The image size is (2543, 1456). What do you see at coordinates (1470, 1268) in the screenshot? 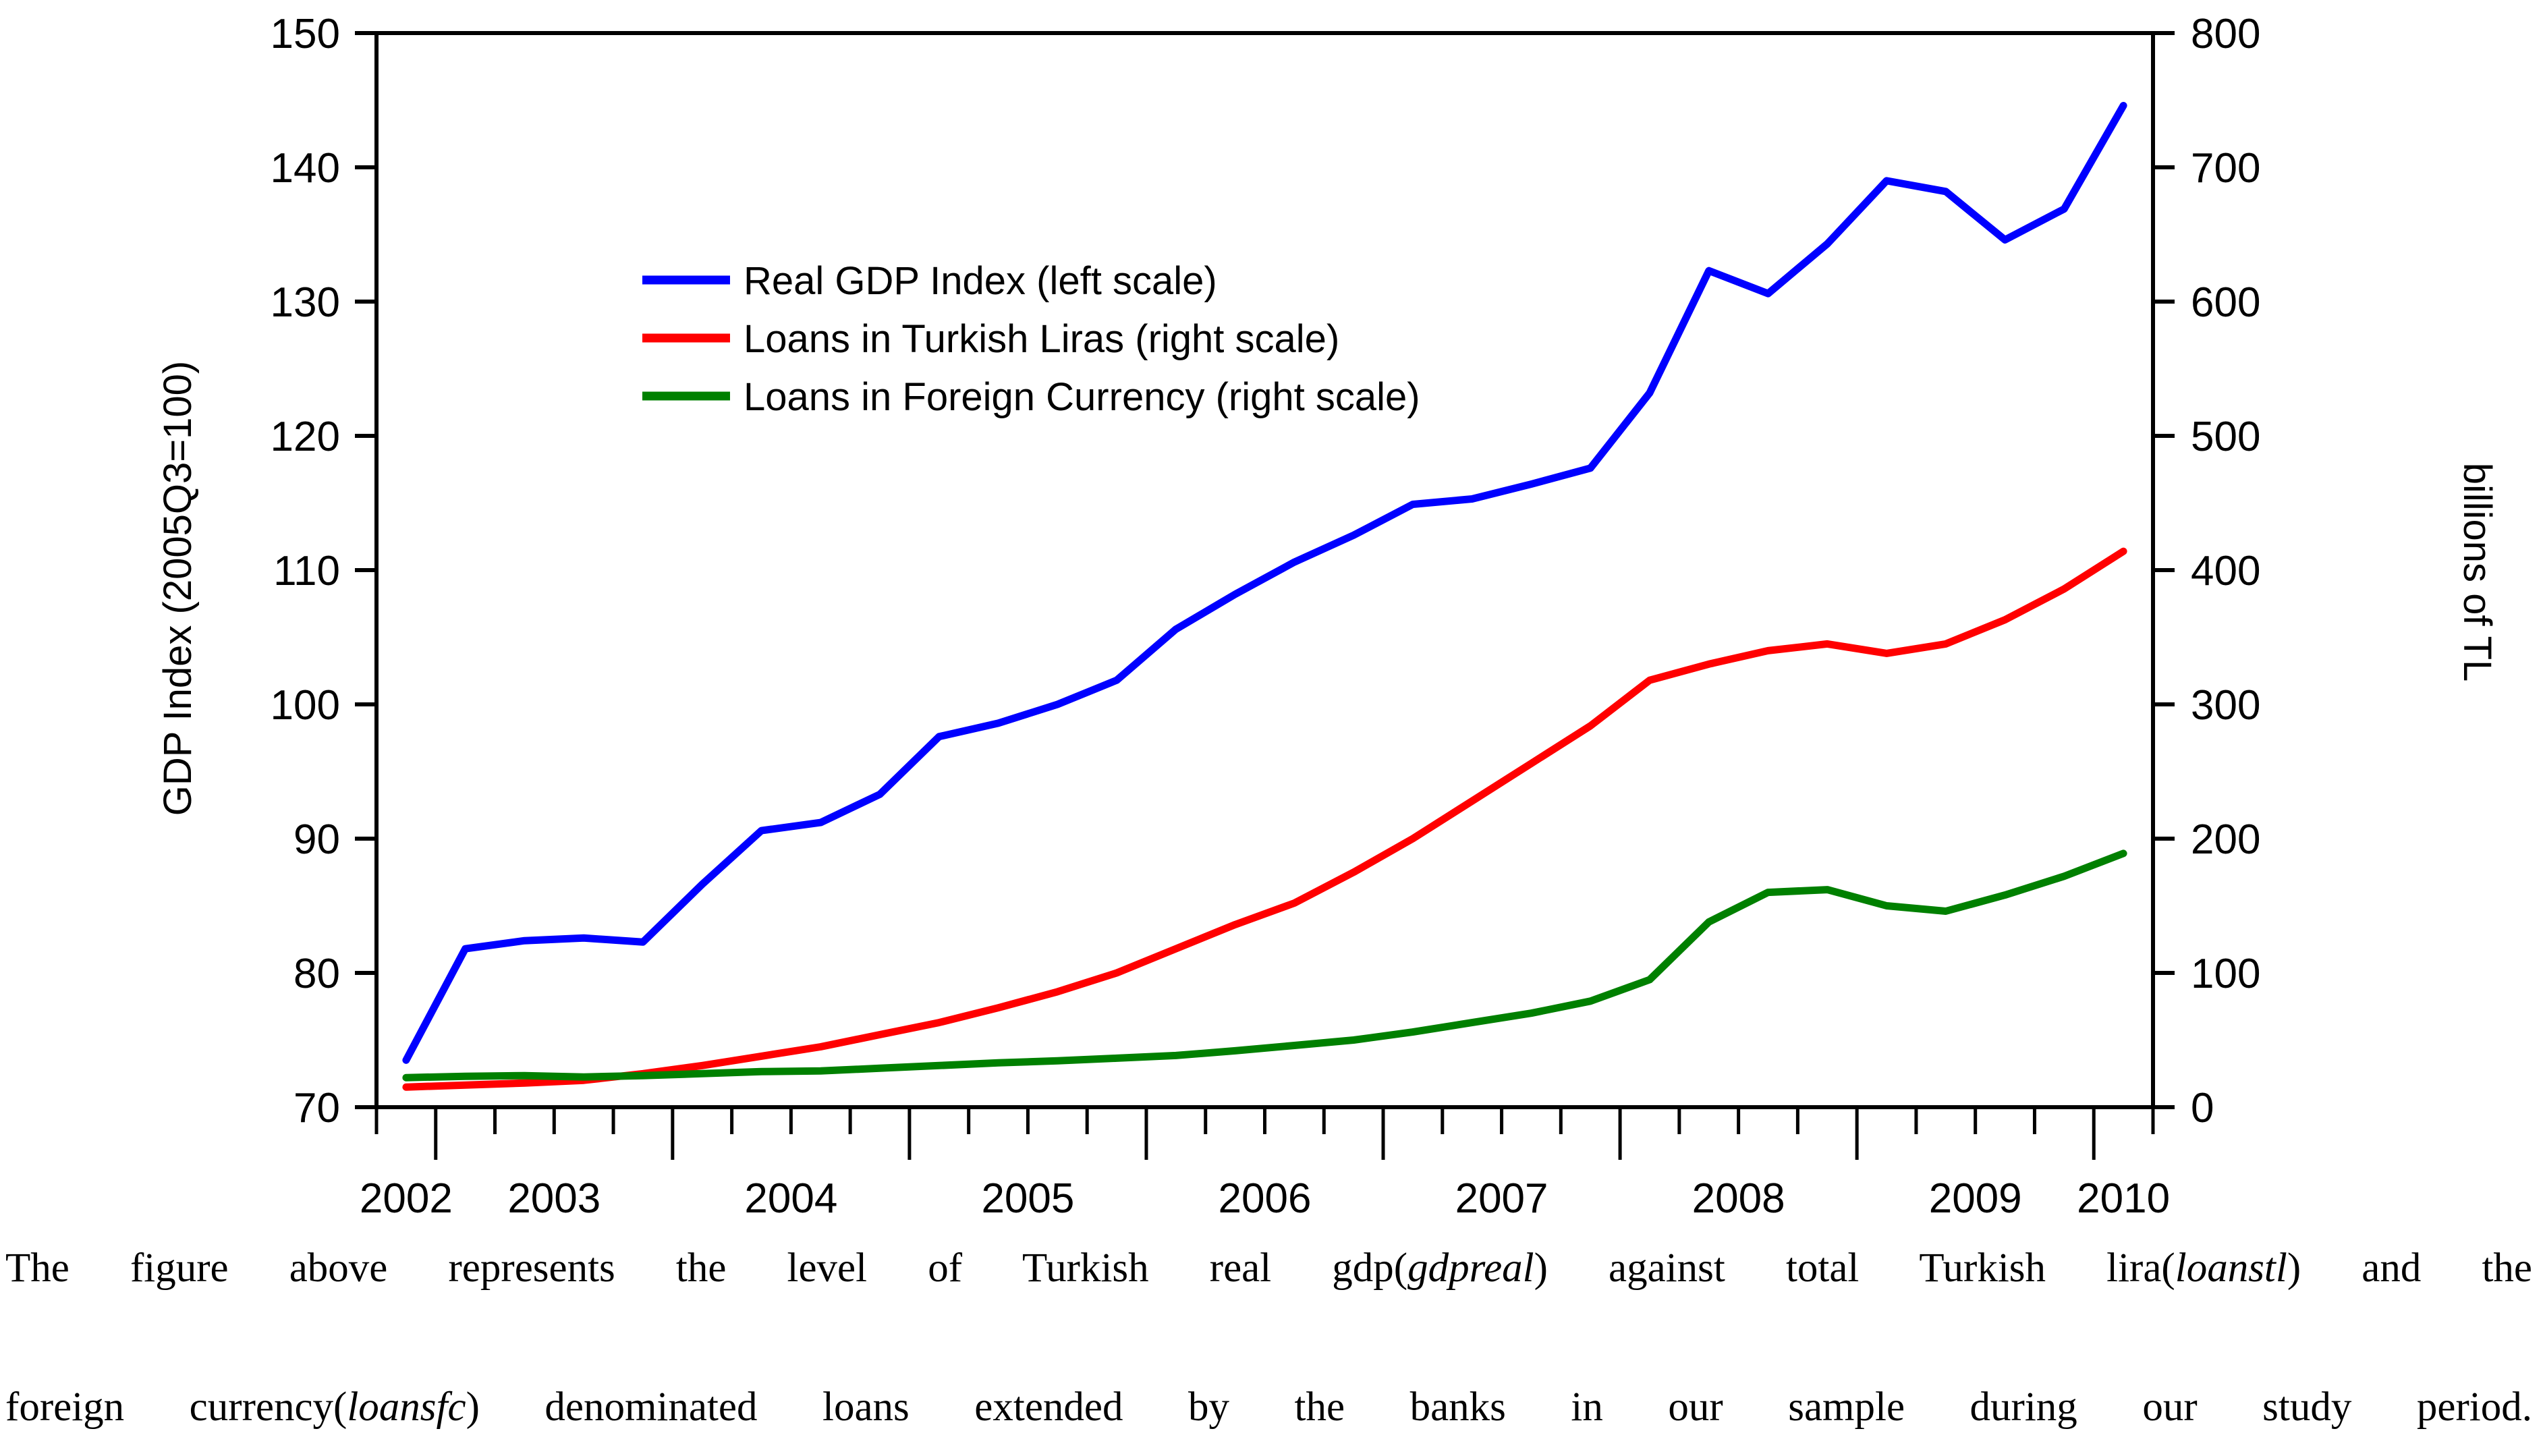
I see `caption-variable-name: gdpreal` at bounding box center [1470, 1268].